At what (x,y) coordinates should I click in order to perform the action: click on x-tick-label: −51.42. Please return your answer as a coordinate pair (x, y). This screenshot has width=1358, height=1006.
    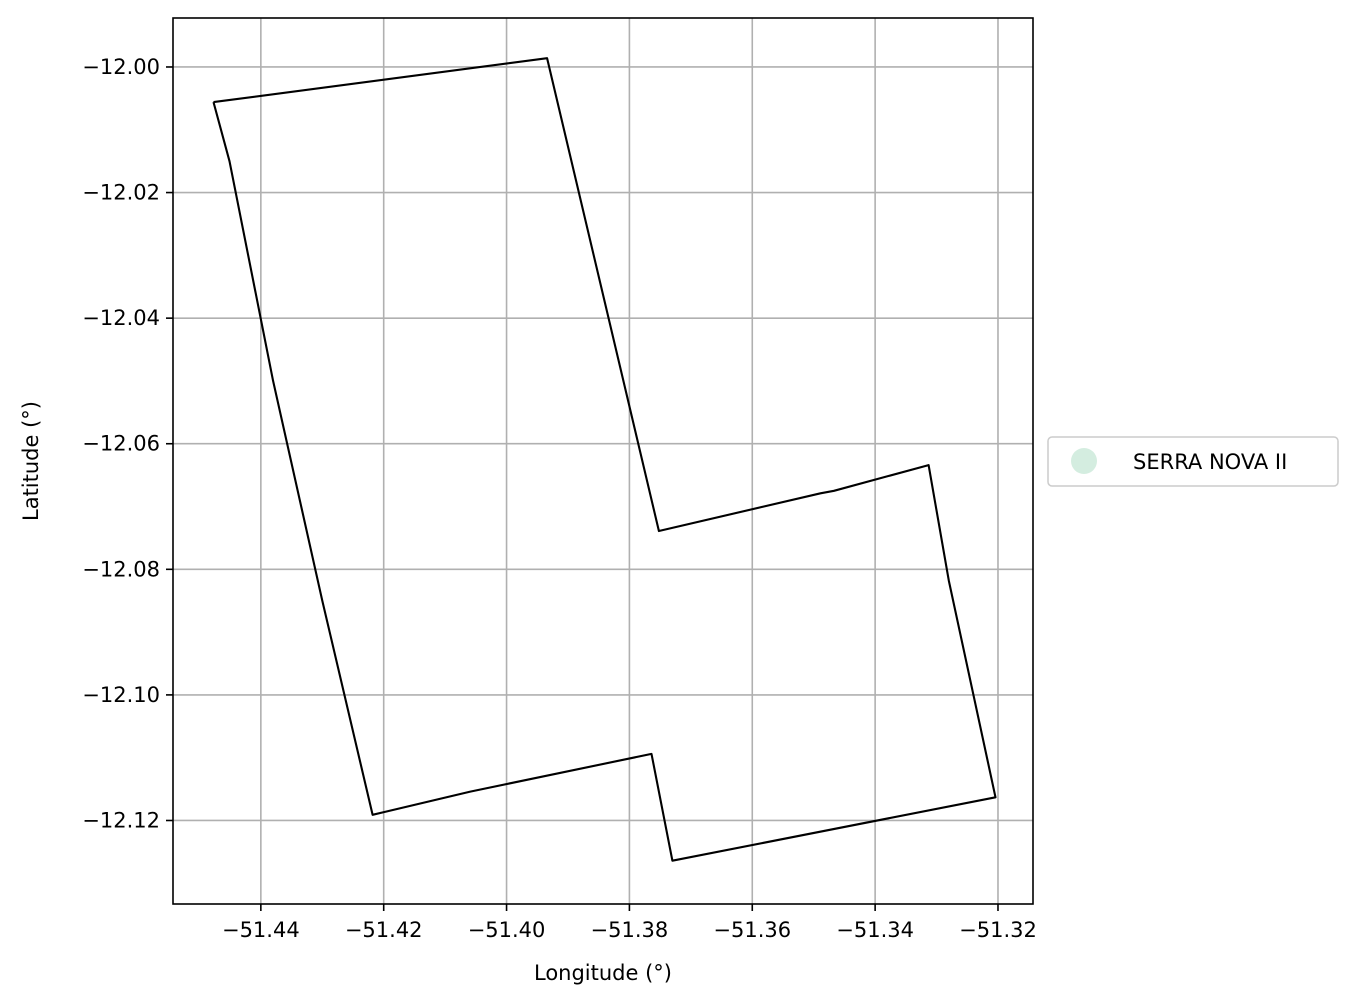
    Looking at the image, I should click on (384, 930).